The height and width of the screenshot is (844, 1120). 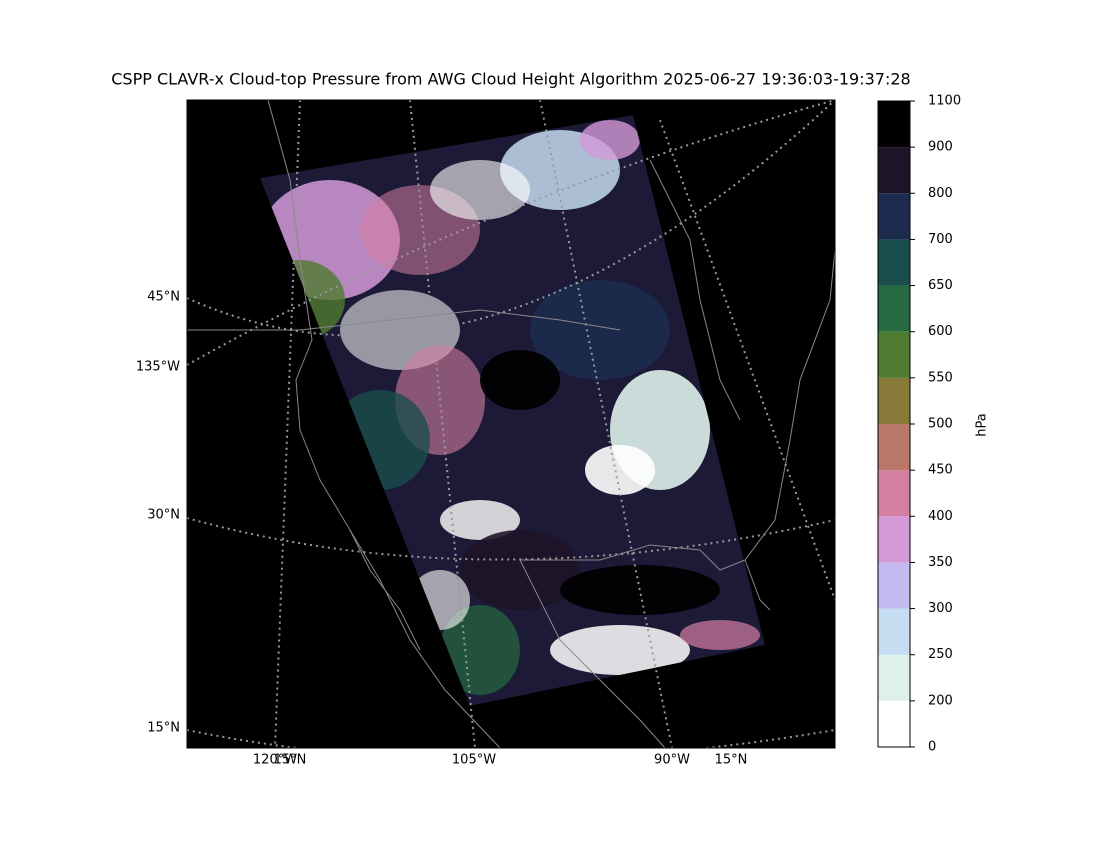 I want to click on graticule-label: 45°N, so click(x=163, y=297).